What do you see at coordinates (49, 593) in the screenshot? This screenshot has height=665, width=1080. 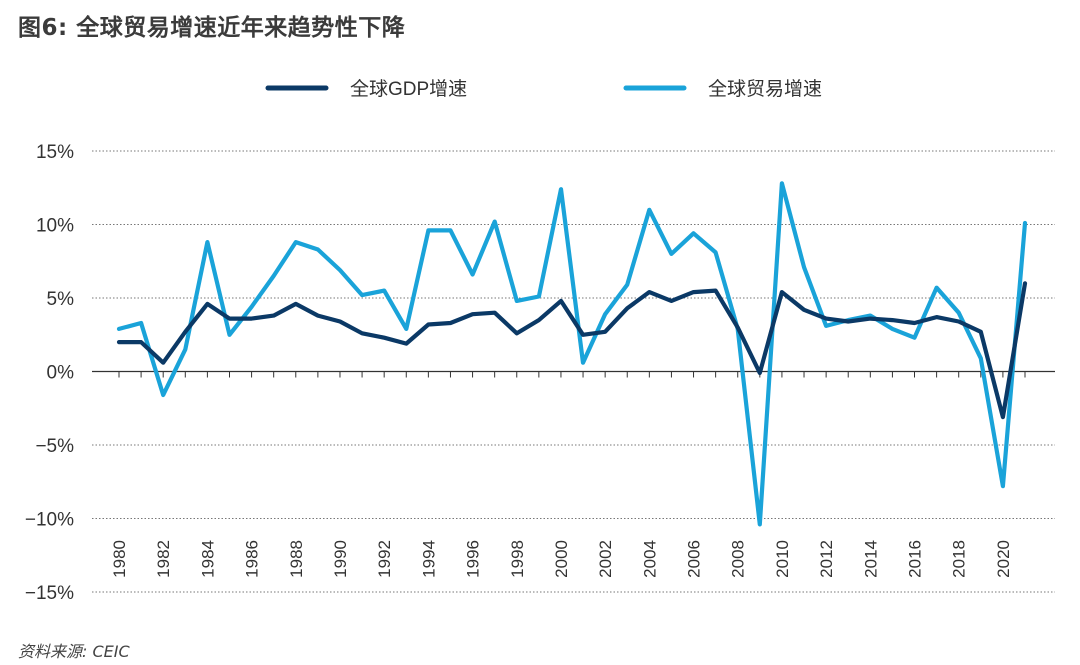 I see `y-tick-label: −15%` at bounding box center [49, 593].